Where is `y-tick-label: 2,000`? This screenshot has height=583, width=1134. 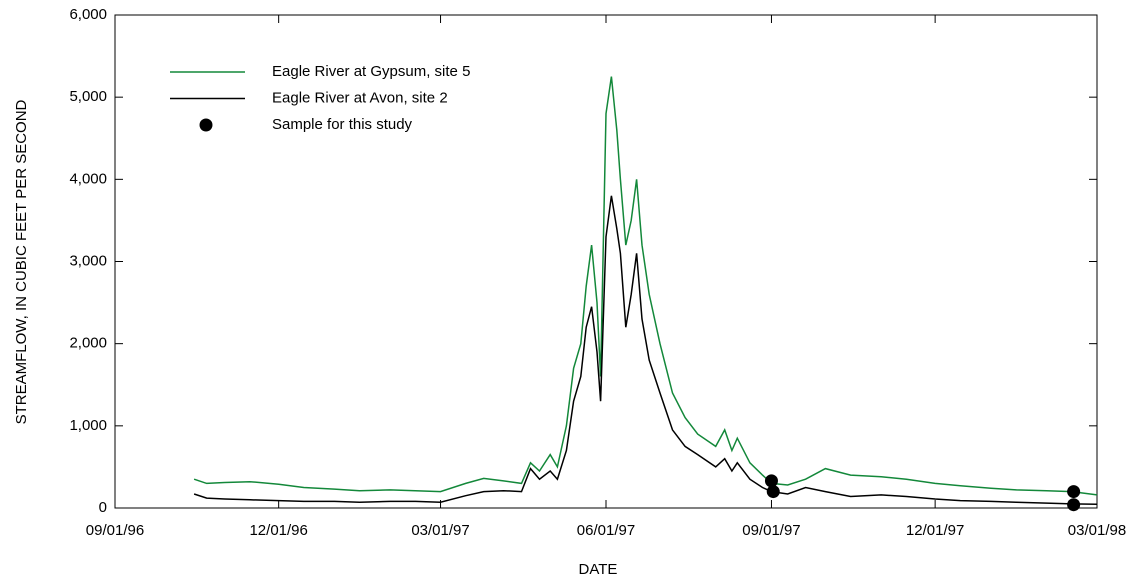
y-tick-label: 2,000 is located at coordinates (88, 343).